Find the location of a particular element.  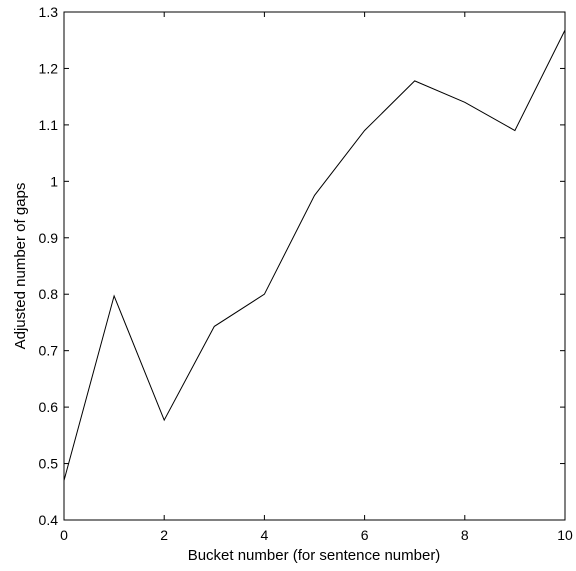

y-axis-label: Adjusted number of gaps is located at coordinates (20, 266).